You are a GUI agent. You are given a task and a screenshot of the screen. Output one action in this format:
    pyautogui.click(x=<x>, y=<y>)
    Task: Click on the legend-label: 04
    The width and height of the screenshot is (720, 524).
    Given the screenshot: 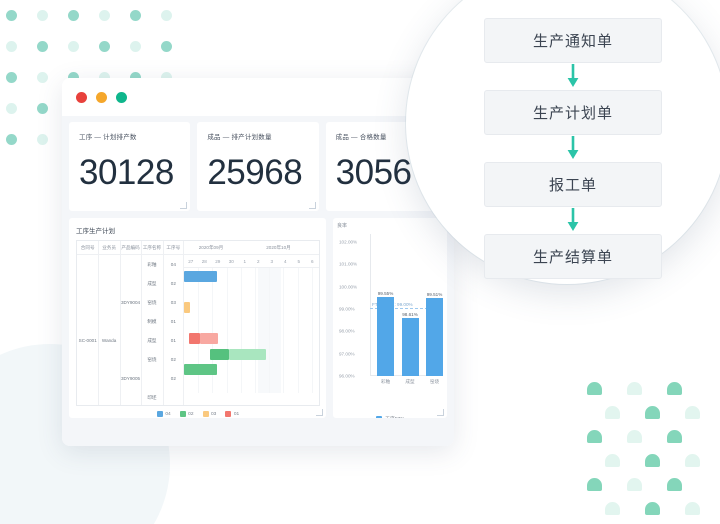 What is the action you would take?
    pyautogui.click(x=168, y=414)
    